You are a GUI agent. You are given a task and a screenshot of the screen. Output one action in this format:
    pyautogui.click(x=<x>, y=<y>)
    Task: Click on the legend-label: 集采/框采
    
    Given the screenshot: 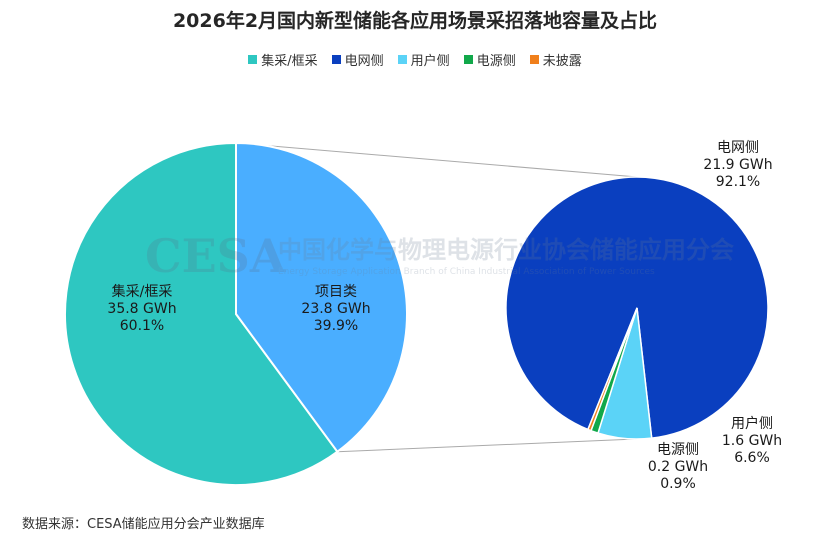 What is the action you would take?
    pyautogui.click(x=289, y=61)
    